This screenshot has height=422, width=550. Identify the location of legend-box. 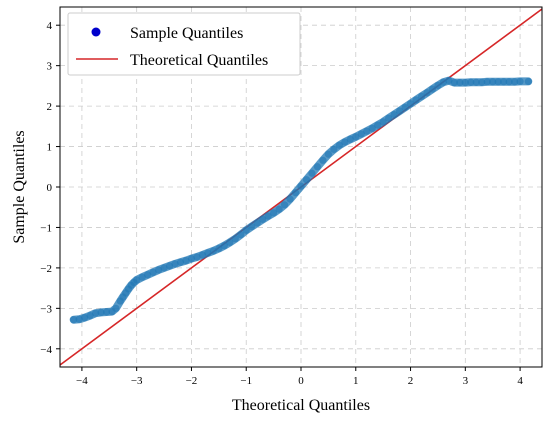
(184, 44).